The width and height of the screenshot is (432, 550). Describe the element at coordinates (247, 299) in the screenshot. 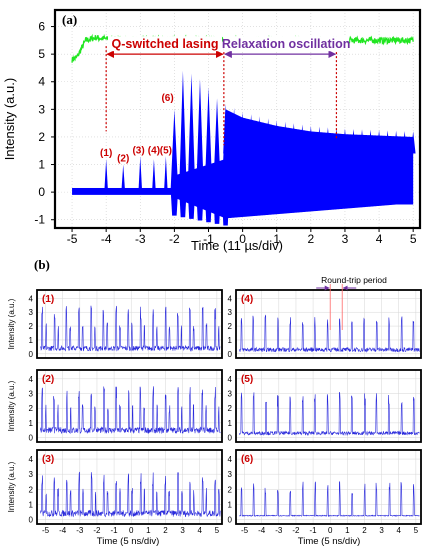

I see `subplot-label: (4)` at that location.